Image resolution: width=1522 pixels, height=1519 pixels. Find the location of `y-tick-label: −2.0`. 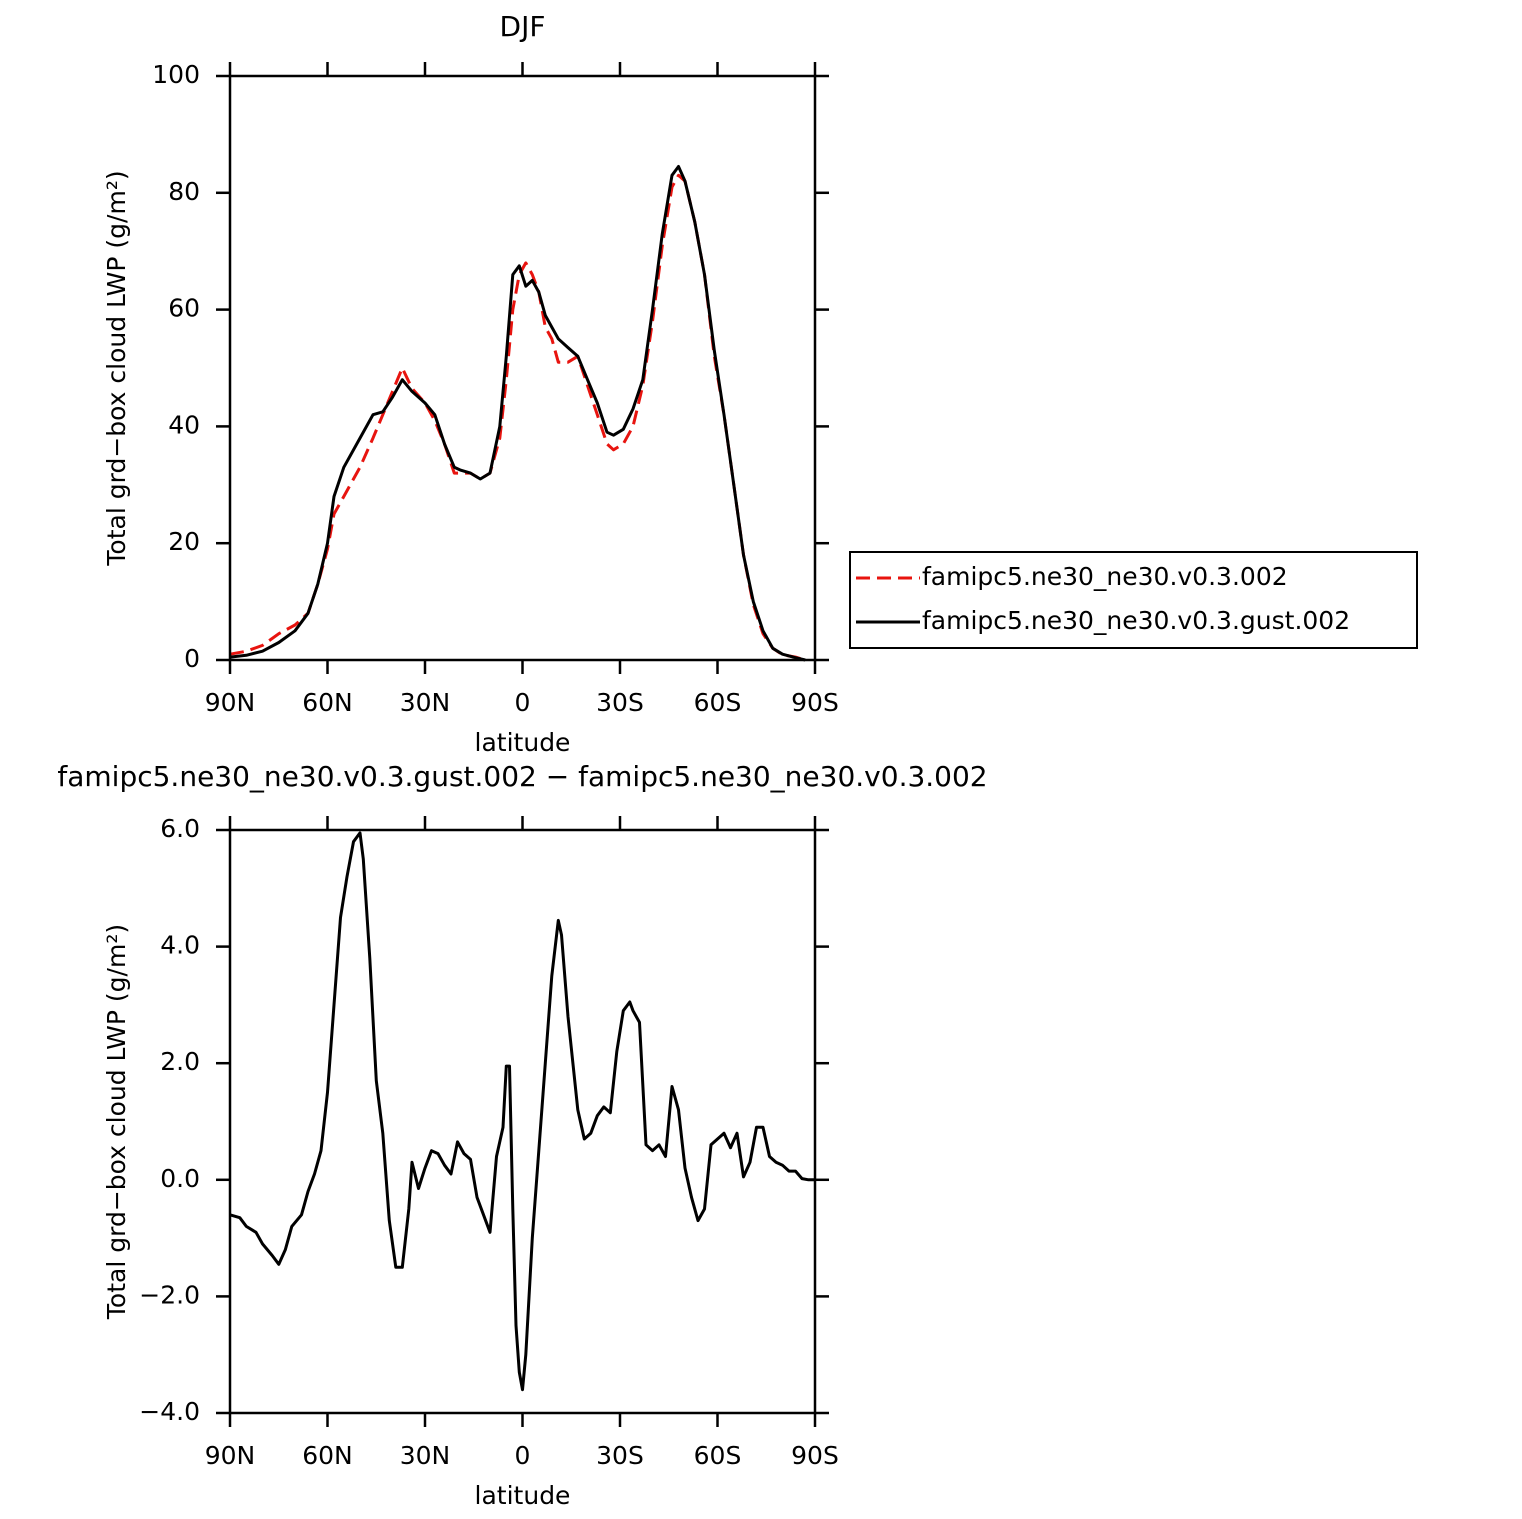

y-tick-label: −2.0 is located at coordinates (169, 1294).